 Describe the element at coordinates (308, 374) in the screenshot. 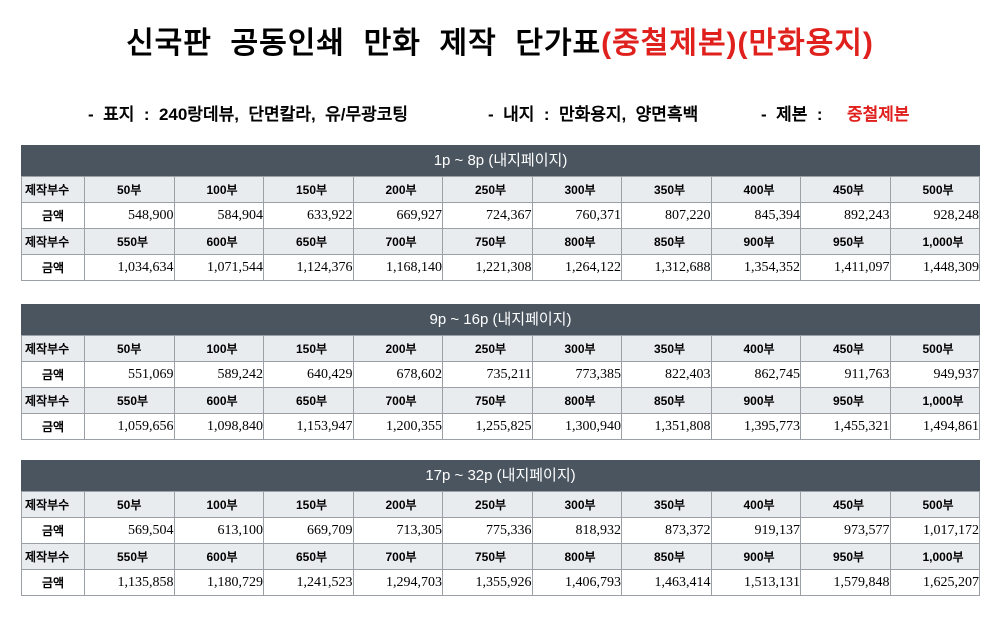

I see `price-cell: 640,429` at that location.